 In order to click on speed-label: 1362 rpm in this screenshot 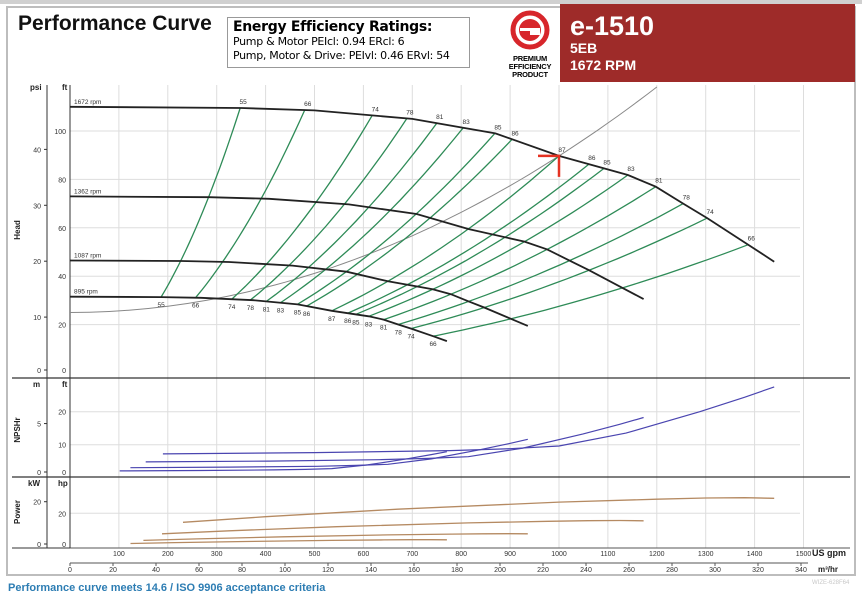, I will do `click(87, 191)`.